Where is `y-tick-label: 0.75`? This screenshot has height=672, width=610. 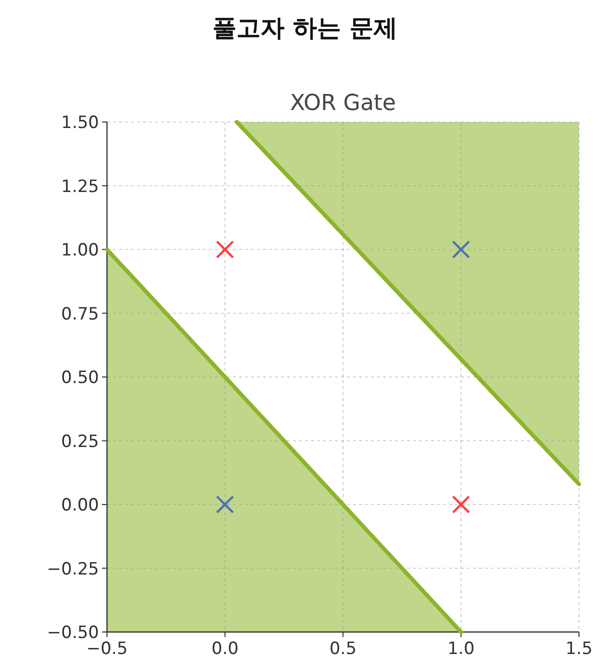 y-tick-label: 0.75 is located at coordinates (80, 314).